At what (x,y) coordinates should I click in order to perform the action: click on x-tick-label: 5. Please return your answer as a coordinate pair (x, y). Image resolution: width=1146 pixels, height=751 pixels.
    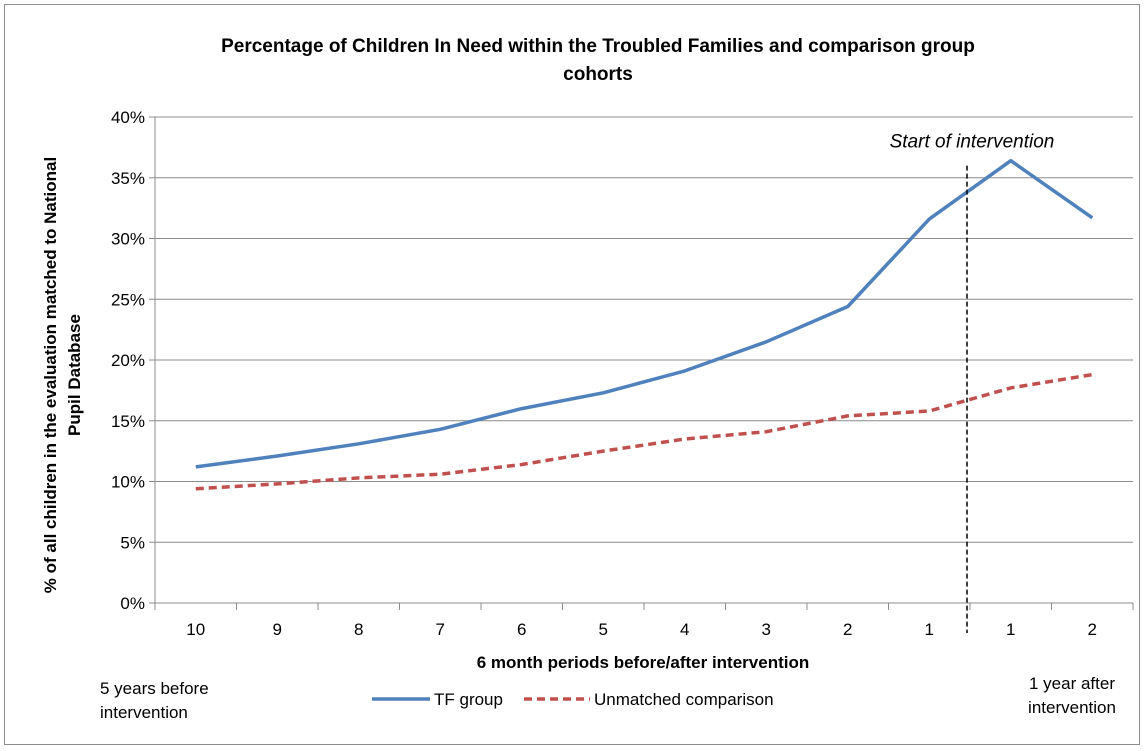
    Looking at the image, I should click on (603, 629).